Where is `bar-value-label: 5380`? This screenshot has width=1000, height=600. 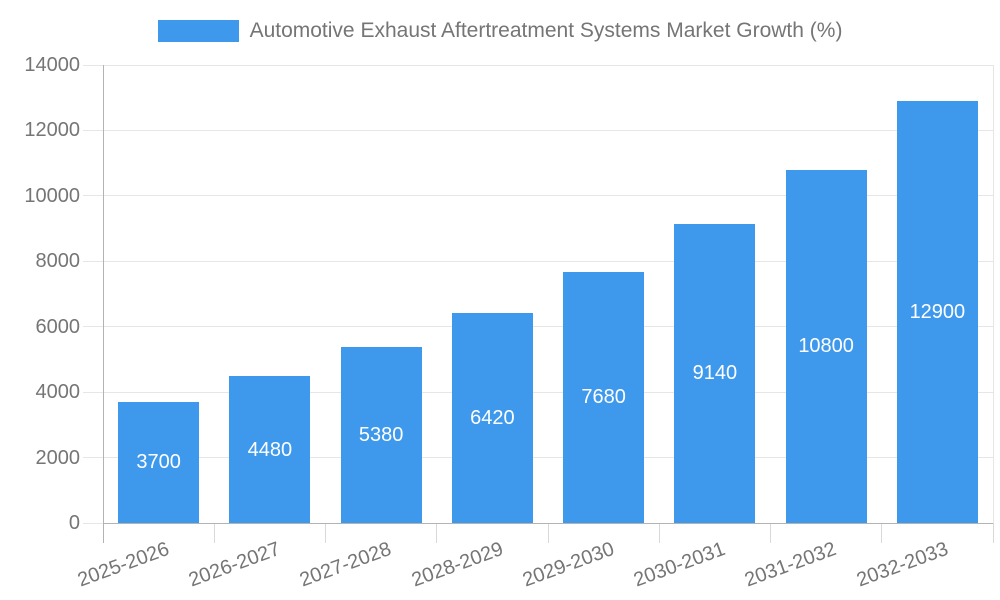 bar-value-label: 5380 is located at coordinates (381, 434).